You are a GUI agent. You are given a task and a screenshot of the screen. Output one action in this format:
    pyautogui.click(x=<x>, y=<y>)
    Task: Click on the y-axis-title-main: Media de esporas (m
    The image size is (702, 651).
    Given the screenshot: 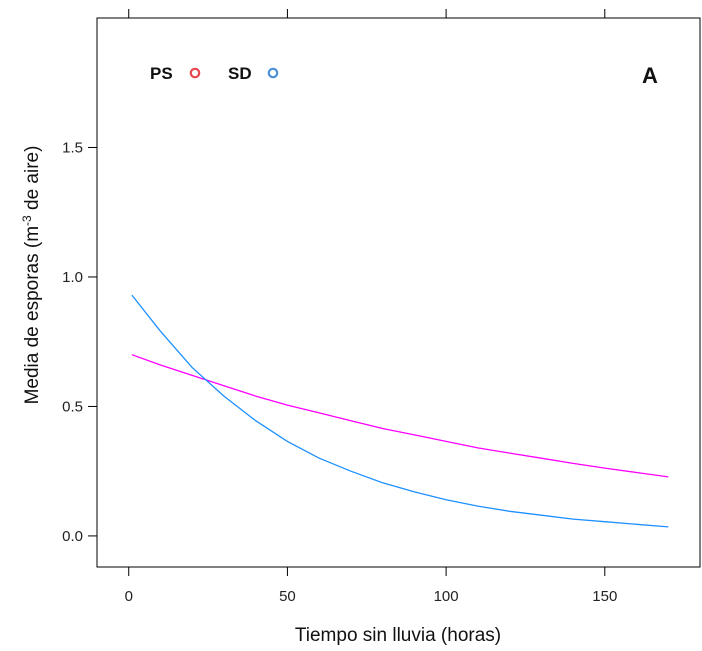 What is the action you would take?
    pyautogui.click(x=32, y=315)
    